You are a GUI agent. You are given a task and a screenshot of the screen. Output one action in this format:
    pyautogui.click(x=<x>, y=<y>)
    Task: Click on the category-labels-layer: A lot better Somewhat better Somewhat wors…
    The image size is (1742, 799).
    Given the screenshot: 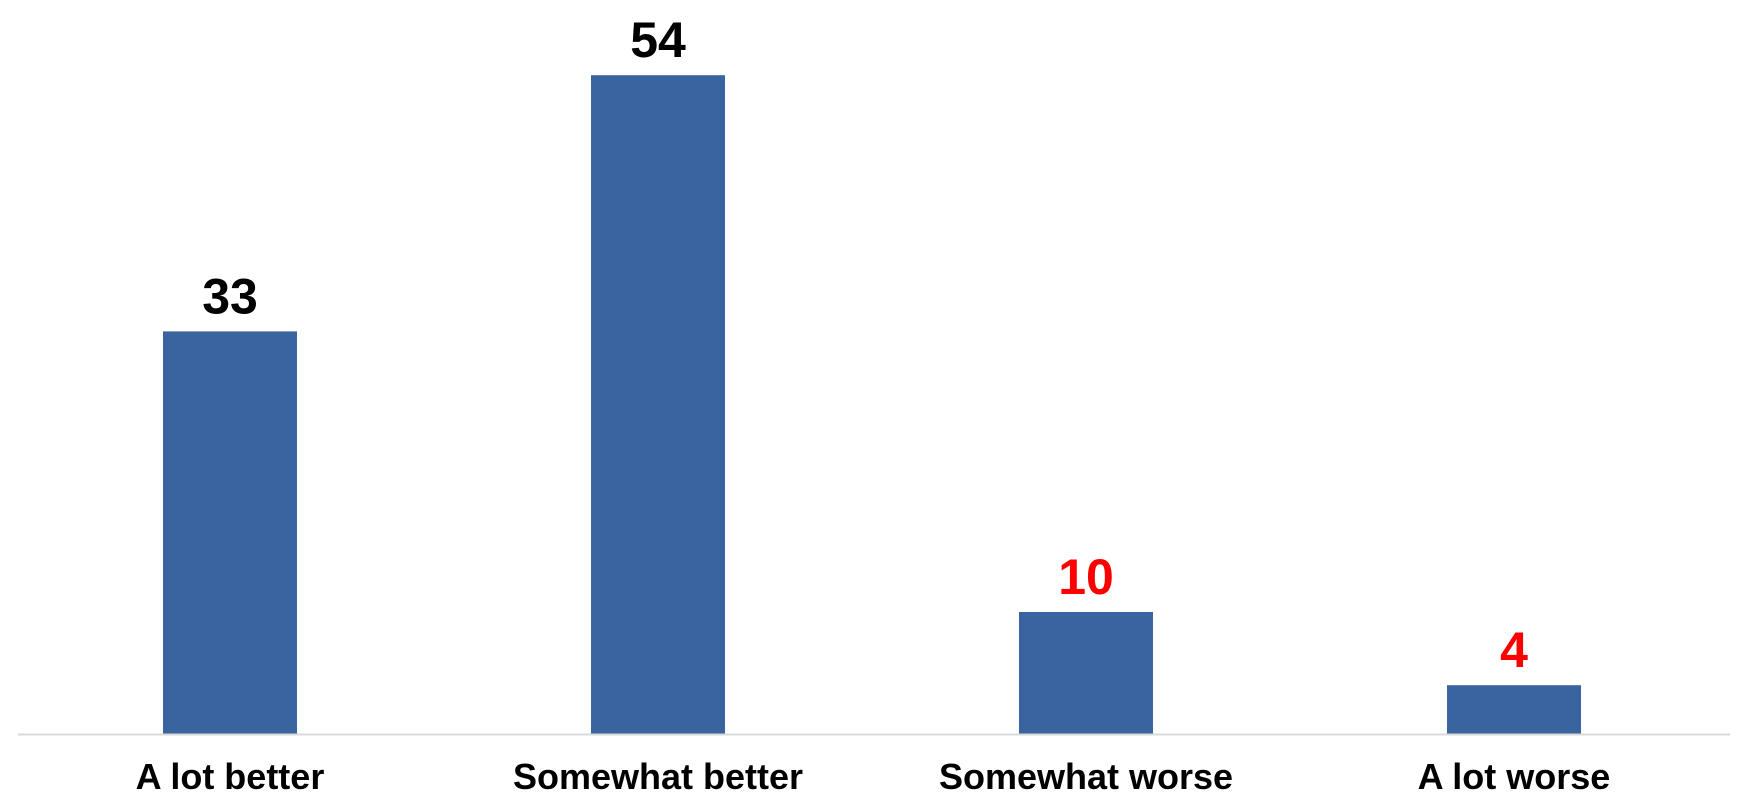 What is the action you would take?
    pyautogui.click(x=873, y=776)
    